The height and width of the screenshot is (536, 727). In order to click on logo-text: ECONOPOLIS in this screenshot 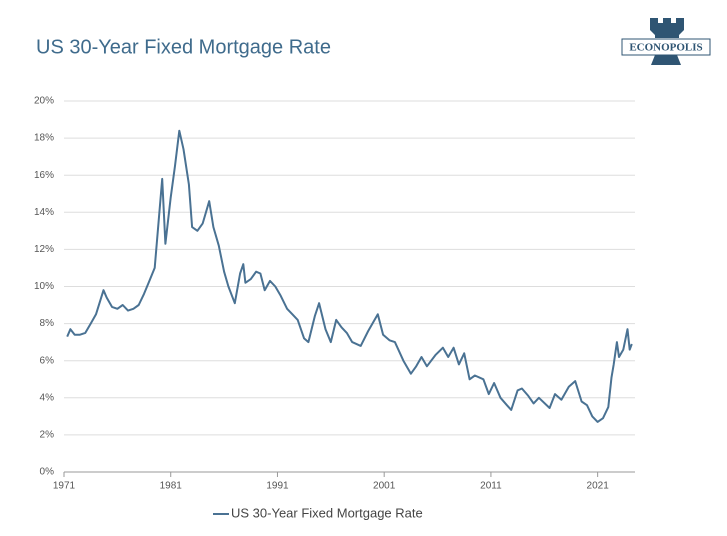, I will do `click(665, 48)`.